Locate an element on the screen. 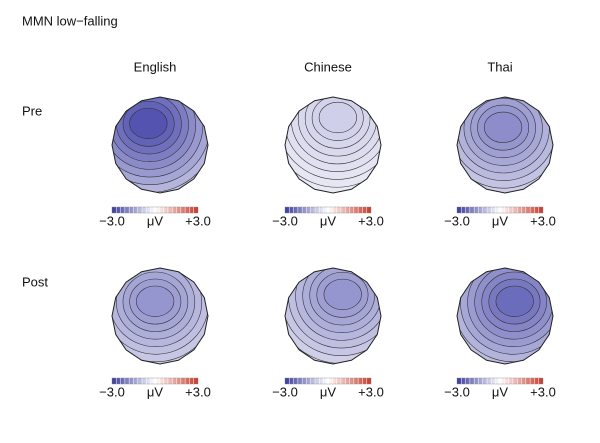 The height and width of the screenshot is (443, 600). row-label: Pre is located at coordinates (32, 110).